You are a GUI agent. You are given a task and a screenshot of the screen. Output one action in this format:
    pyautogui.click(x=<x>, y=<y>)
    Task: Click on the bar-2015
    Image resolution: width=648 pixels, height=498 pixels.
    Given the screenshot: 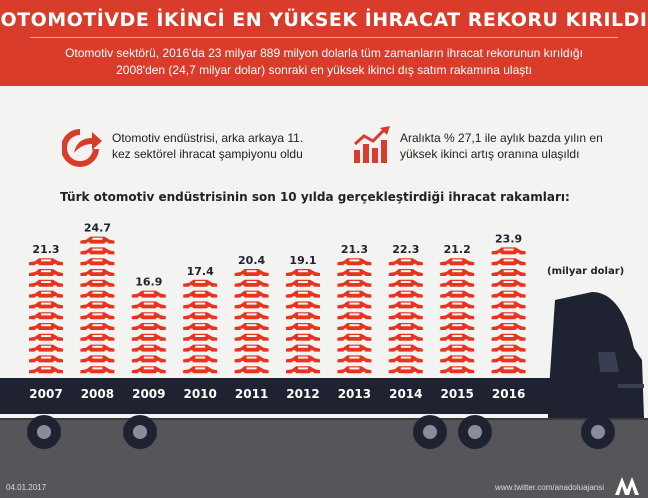 What is the action you would take?
    pyautogui.click(x=457, y=317)
    